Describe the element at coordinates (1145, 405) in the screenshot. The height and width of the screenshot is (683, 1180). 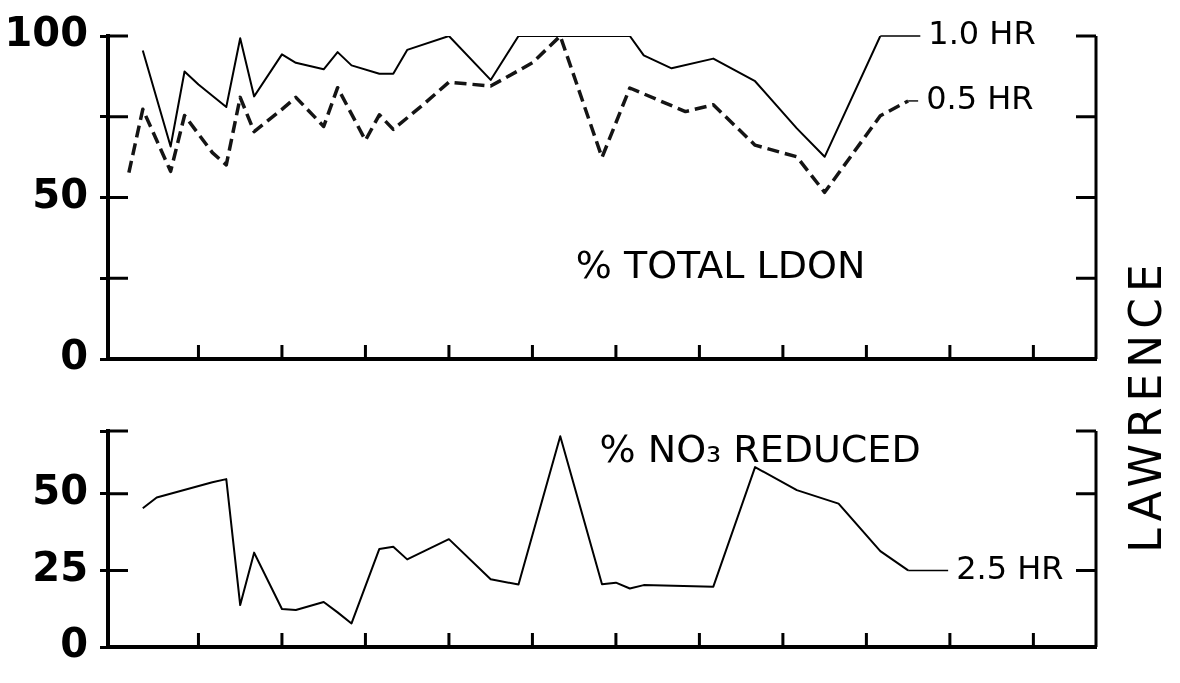
I see `text: LAWRENCE` at that location.